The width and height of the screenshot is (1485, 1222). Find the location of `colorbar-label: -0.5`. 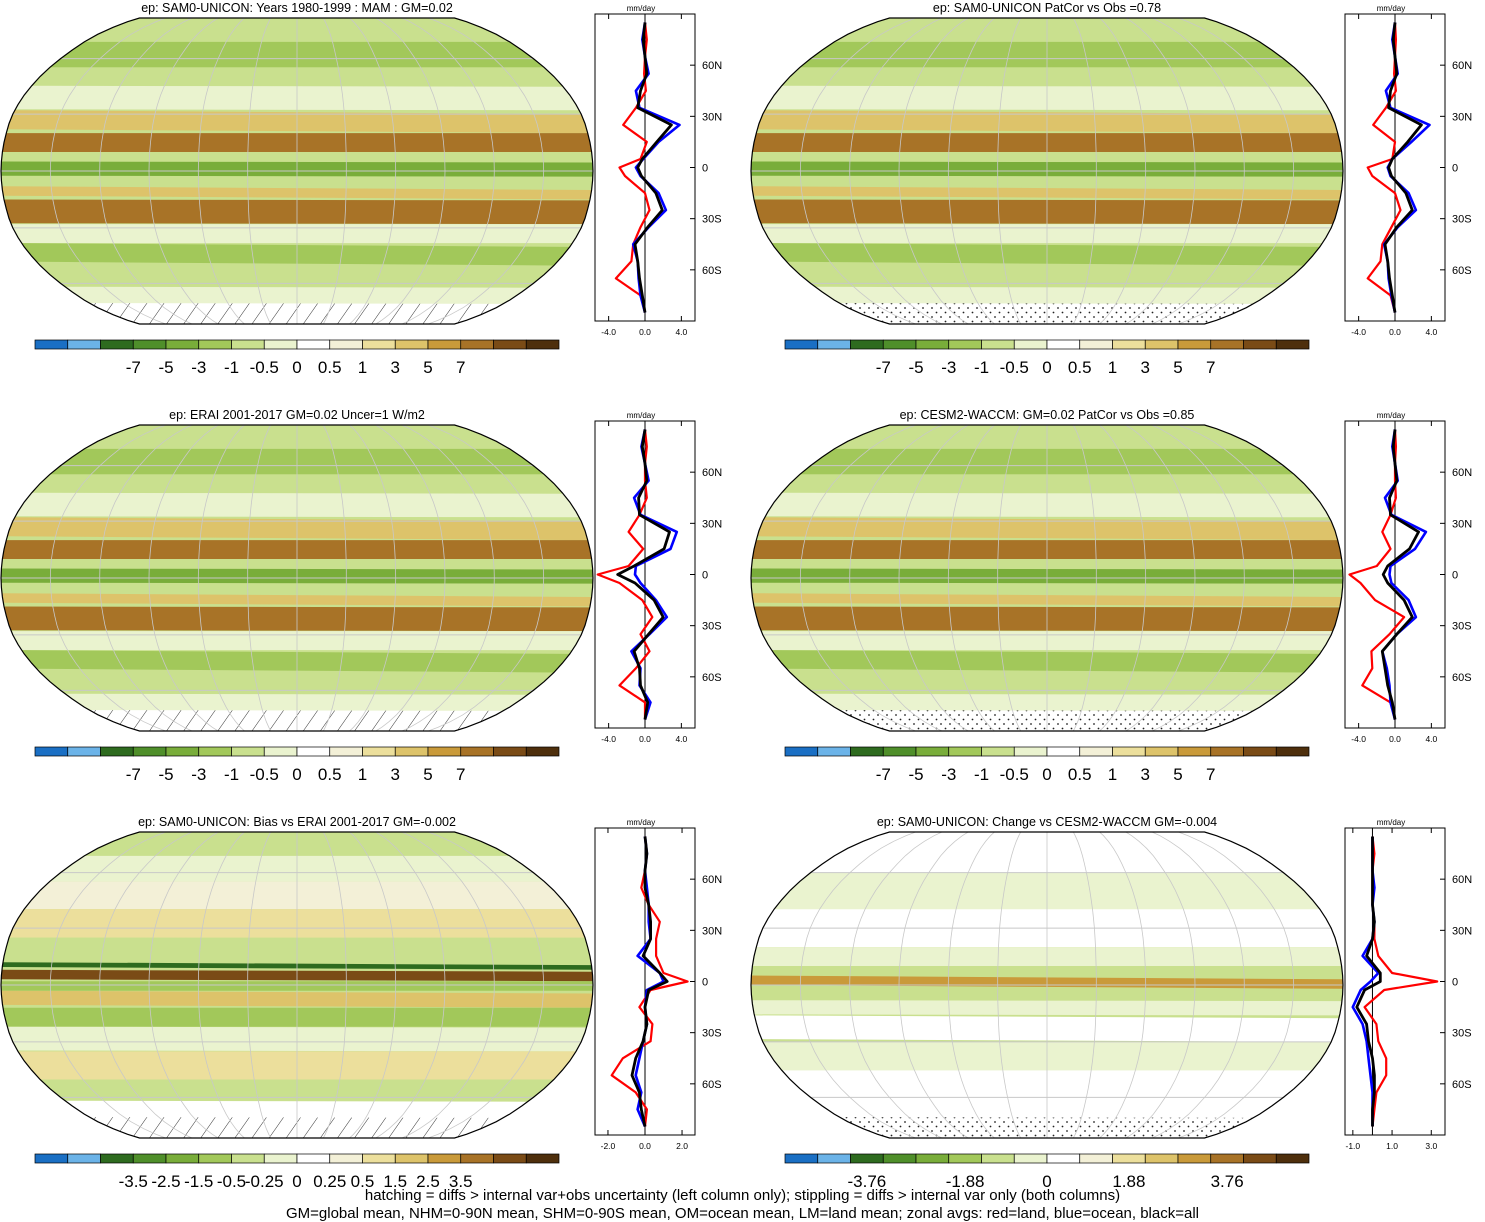

colorbar-label: -0.5 is located at coordinates (1014, 774).